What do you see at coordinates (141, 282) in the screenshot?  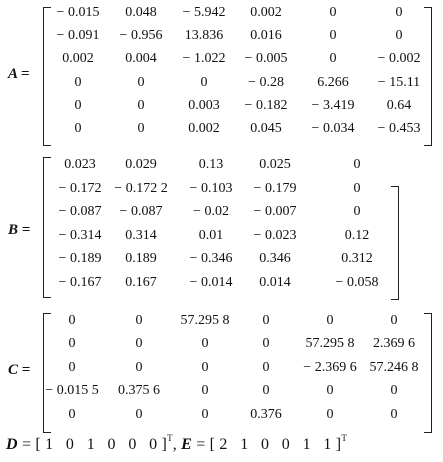 I see `matrix-b-cell-r6-c2: 0.167` at bounding box center [141, 282].